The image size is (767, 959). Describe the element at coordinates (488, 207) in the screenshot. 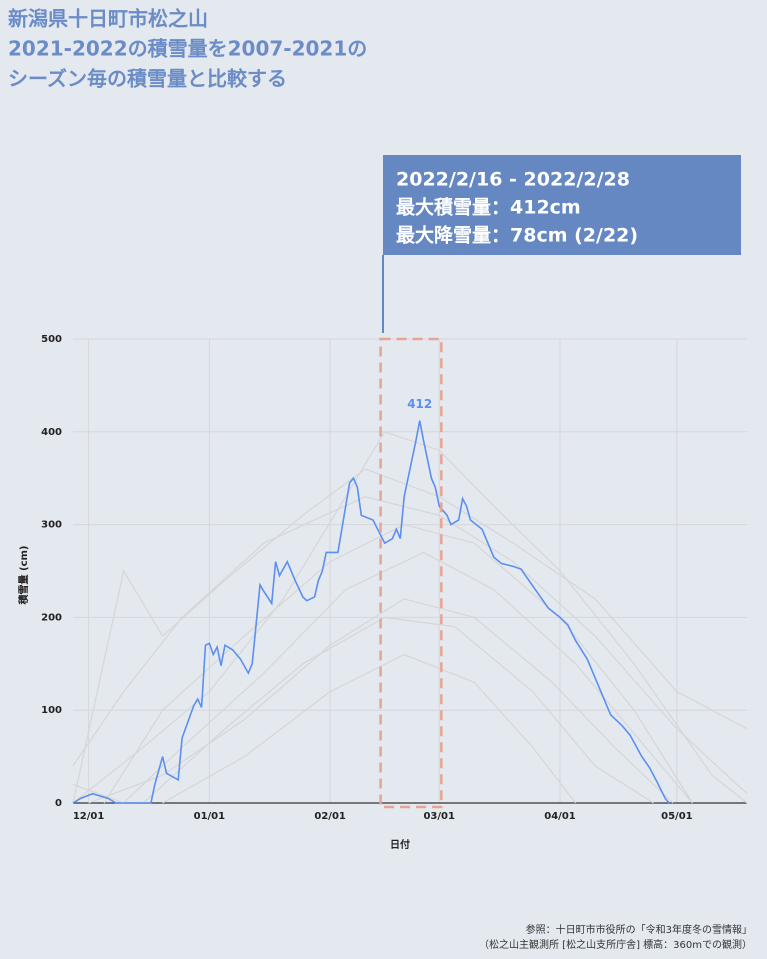

I see `annotation-line: 最大積雪量：412cm` at that location.